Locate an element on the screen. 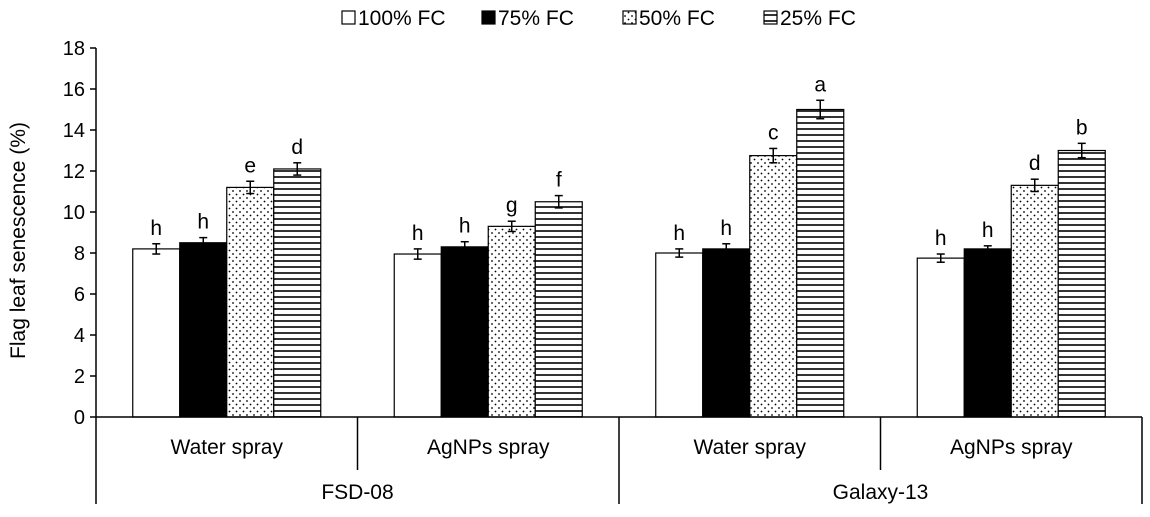  y-tick-label: 10 is located at coordinates (74, 213).